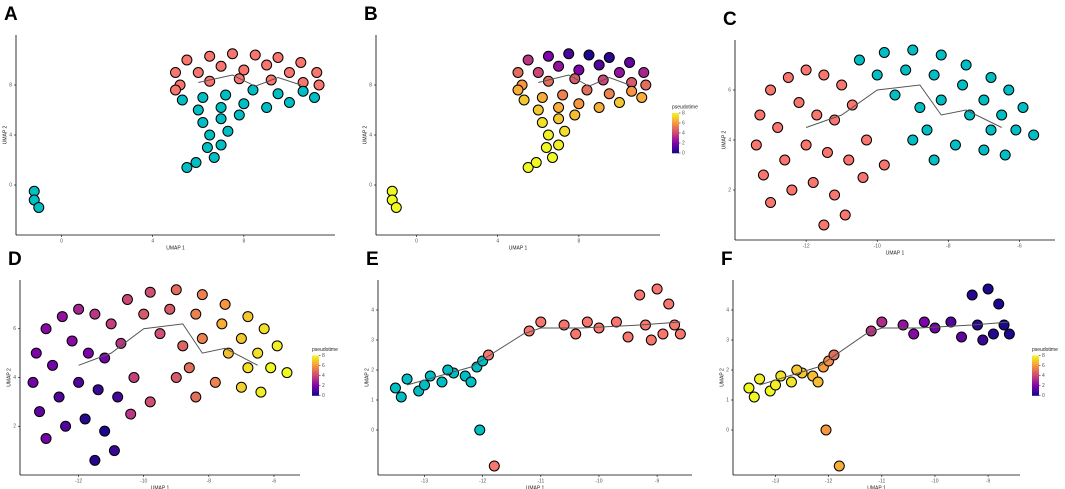 The image size is (1065, 489). Describe the element at coordinates (722, 377) in the screenshot. I see `y-axis-title: UMAP 2` at that location.